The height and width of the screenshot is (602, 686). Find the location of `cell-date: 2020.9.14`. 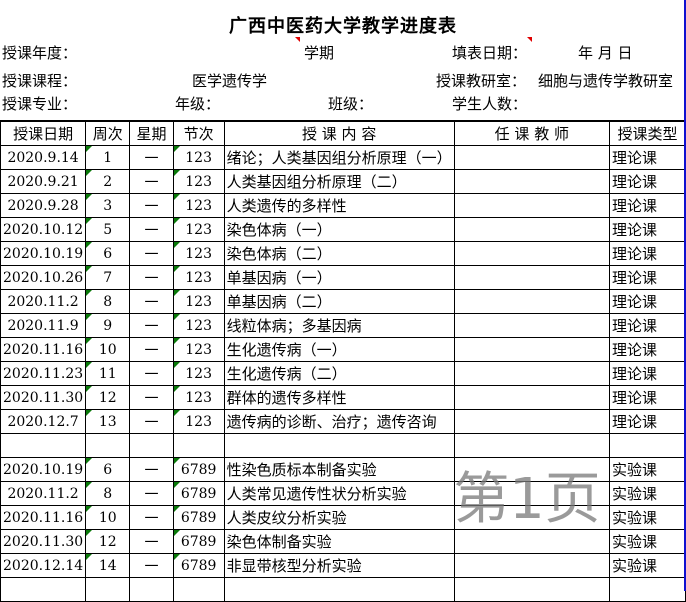

cell-date: 2020.9.14 is located at coordinates (43, 157).